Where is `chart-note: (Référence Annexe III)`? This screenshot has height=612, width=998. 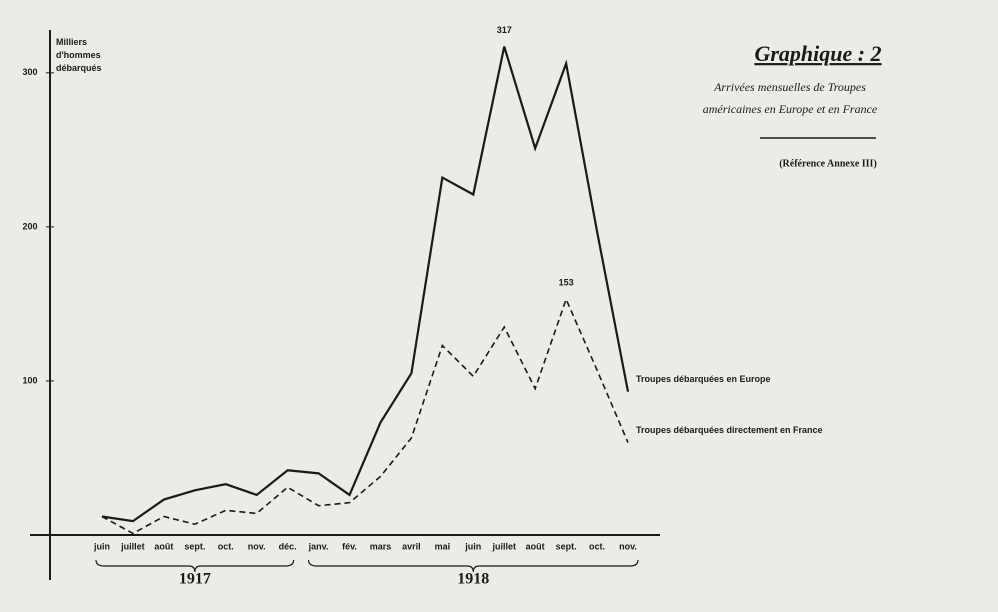
chart-note: (Référence Annexe III) is located at coordinates (828, 163).